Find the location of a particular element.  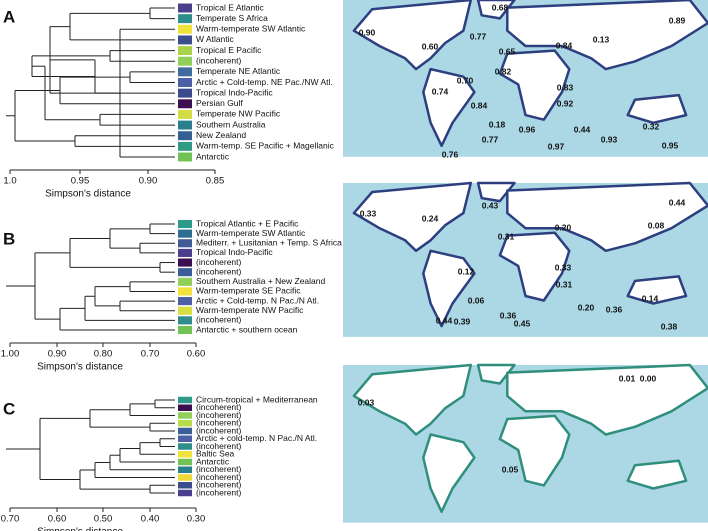

leaf-label: New Zealand is located at coordinates (221, 135).